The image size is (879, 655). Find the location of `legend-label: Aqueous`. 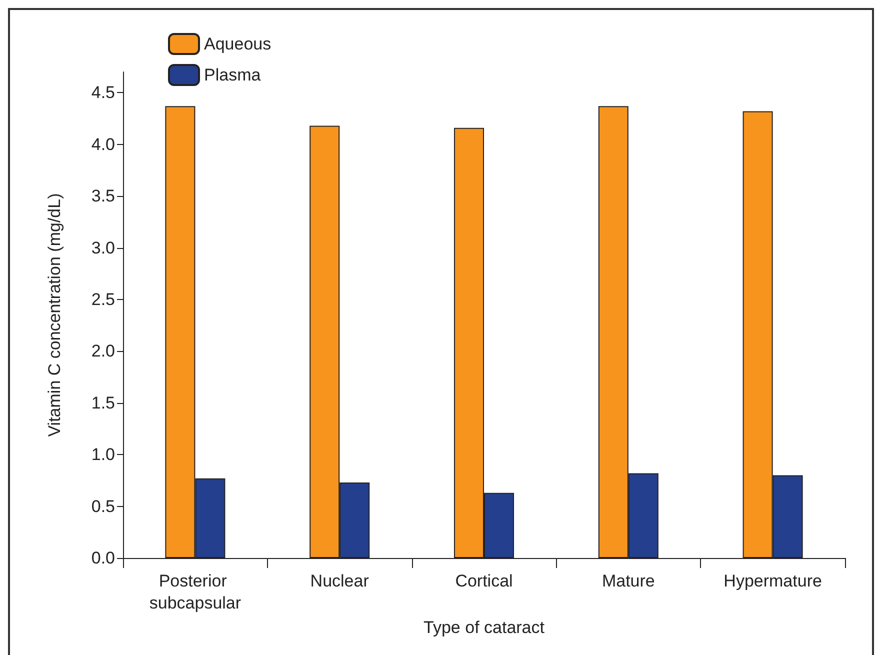

legend-label: Aqueous is located at coordinates (238, 44).